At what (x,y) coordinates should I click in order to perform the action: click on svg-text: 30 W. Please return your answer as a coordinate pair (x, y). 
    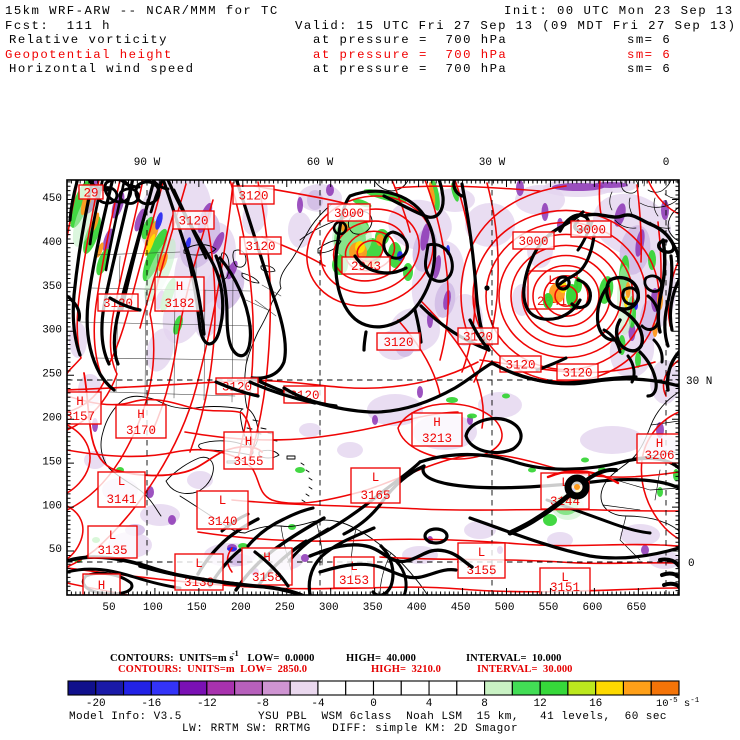
    Looking at the image, I should click on (492, 163).